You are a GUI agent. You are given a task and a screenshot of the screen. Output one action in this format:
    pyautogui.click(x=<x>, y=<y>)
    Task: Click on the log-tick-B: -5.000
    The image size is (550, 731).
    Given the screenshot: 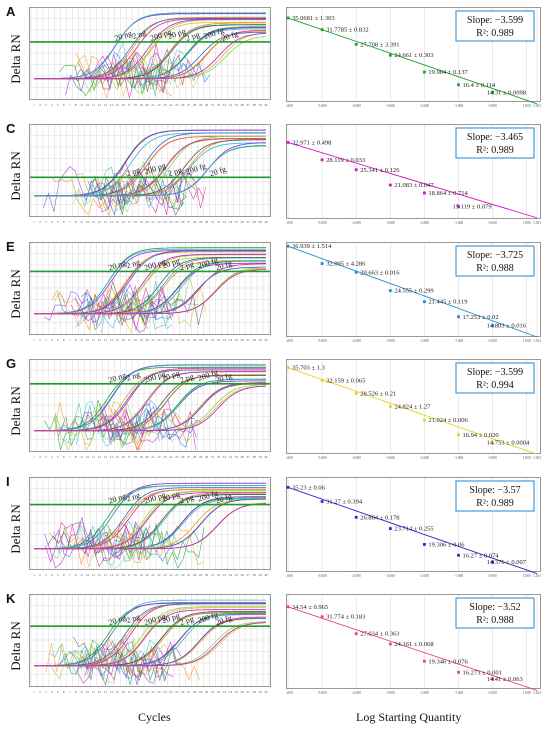 What is the action you would take?
    pyautogui.click(x=321, y=106)
    